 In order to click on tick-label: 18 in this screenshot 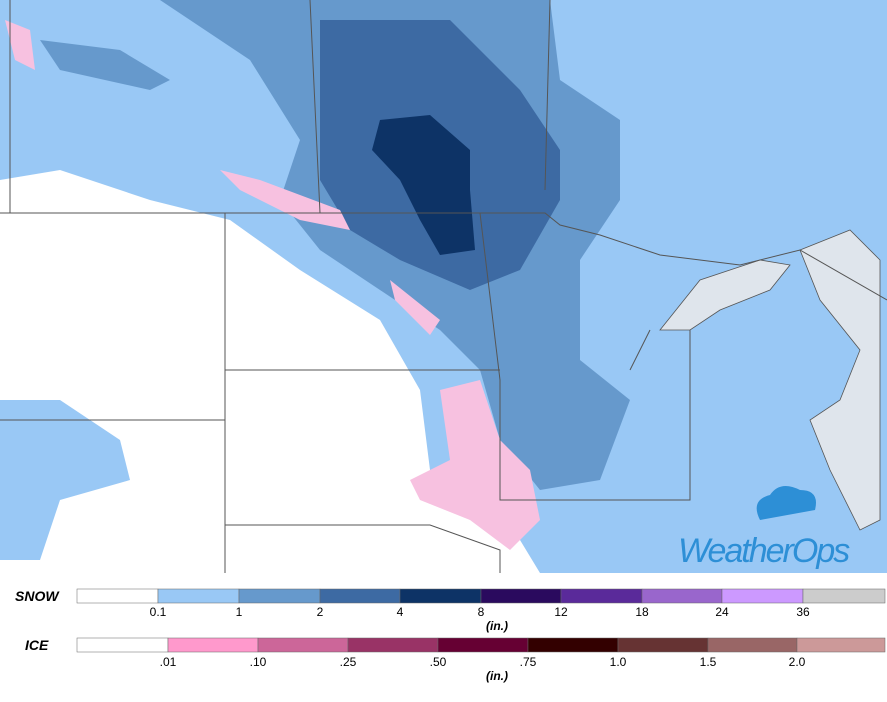, I will do `click(642, 612)`.